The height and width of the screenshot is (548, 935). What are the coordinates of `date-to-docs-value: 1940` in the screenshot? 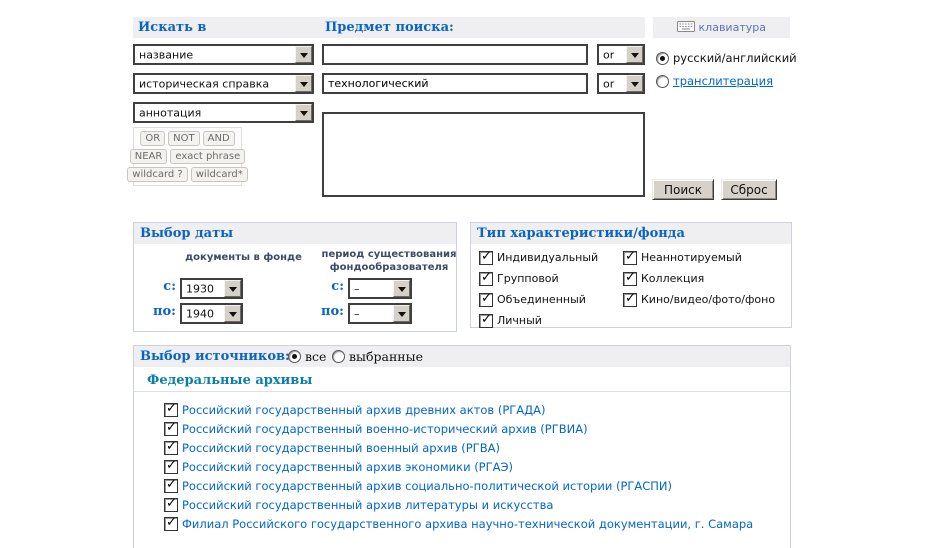 It's located at (200, 313).